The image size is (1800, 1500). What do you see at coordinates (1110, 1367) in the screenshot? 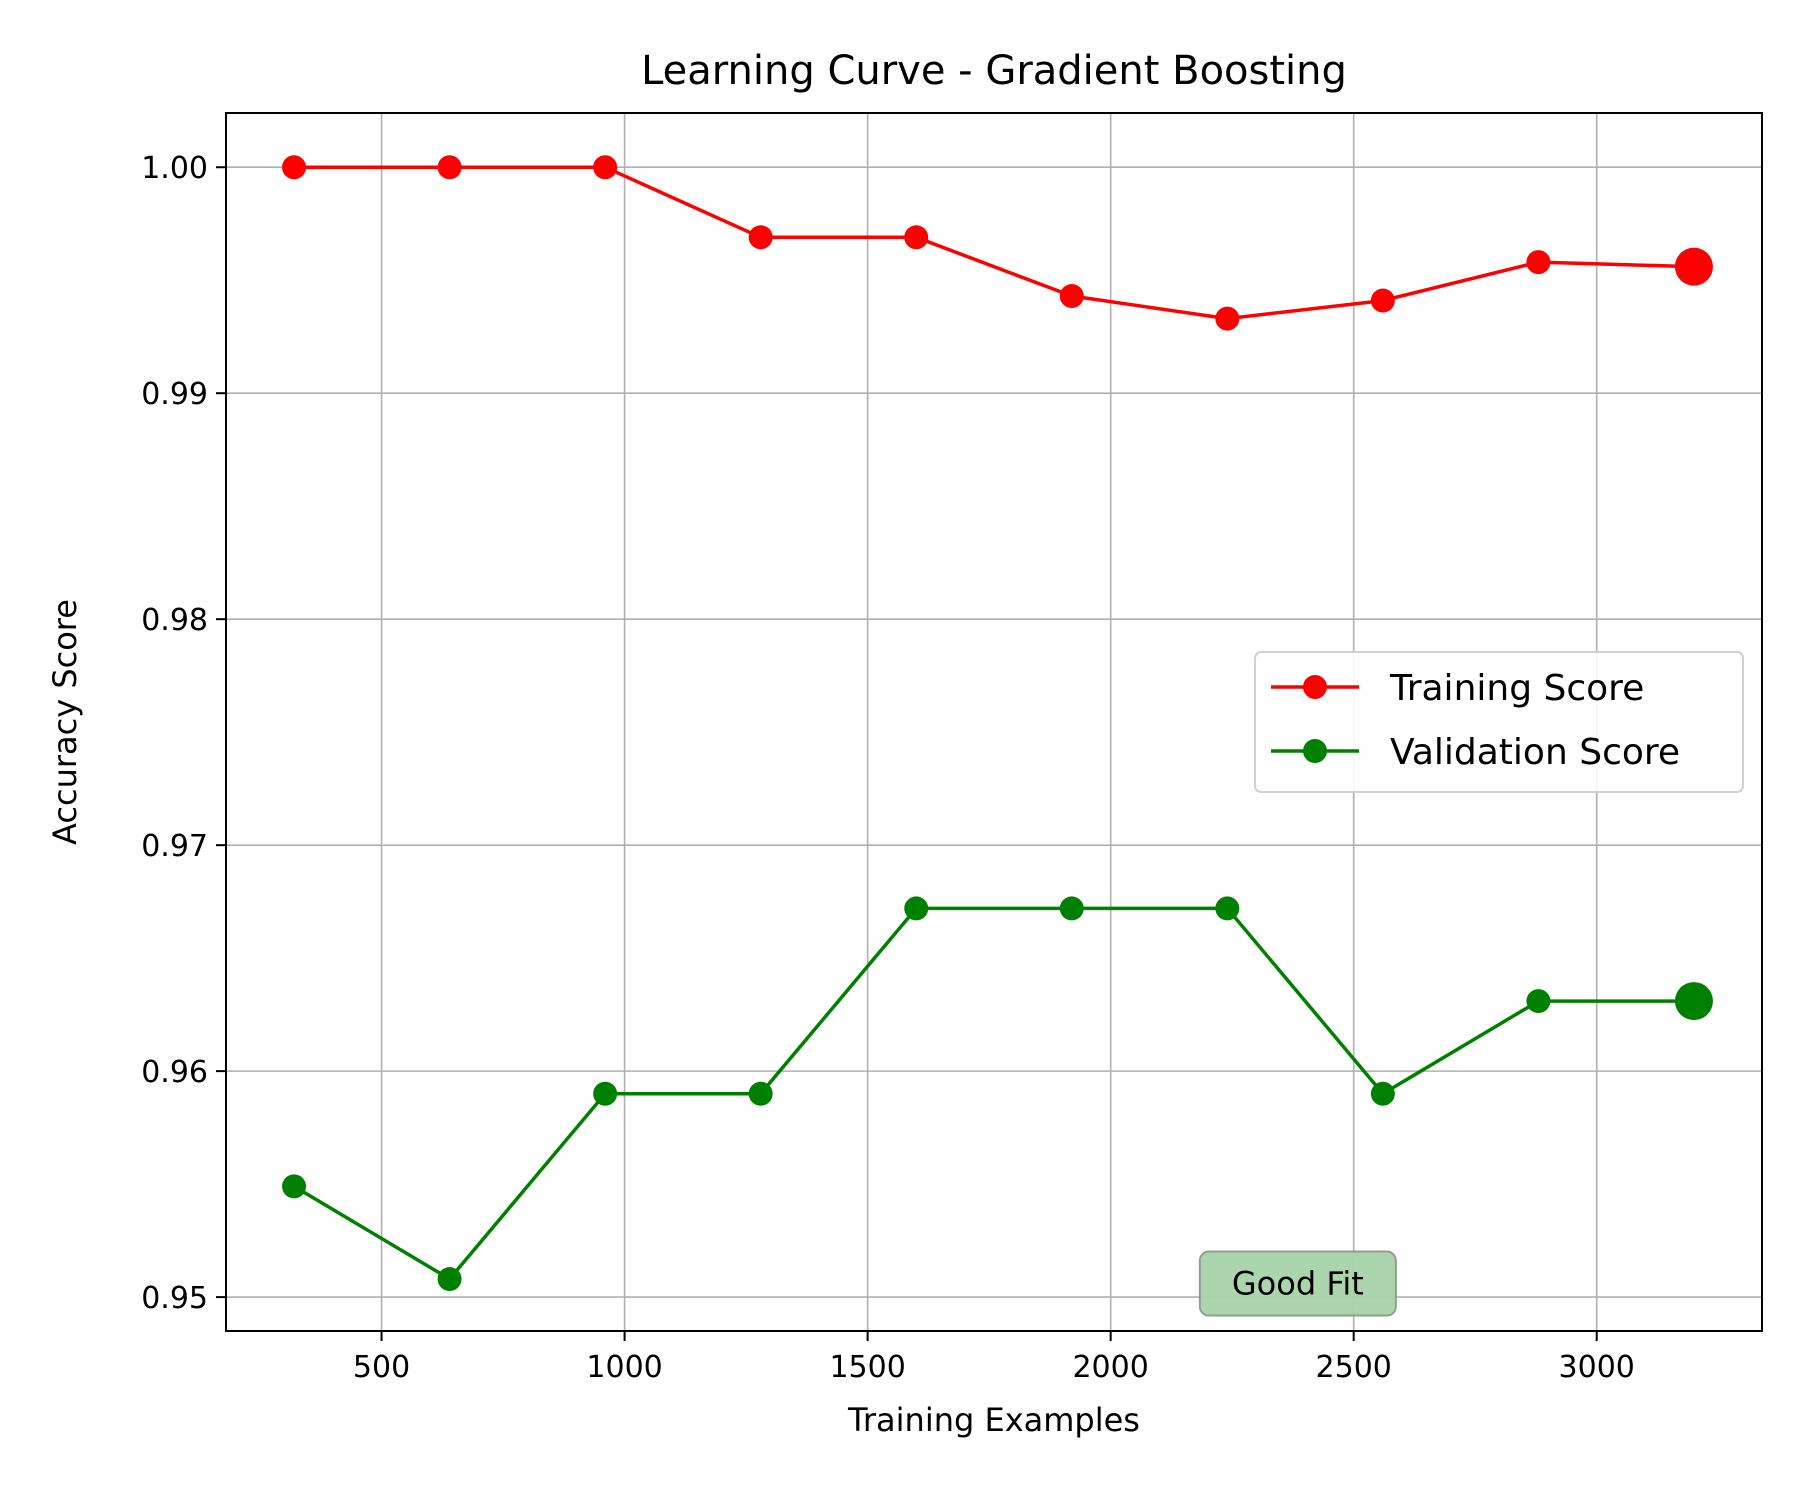
I see `x-tick-label: 2000` at bounding box center [1110, 1367].